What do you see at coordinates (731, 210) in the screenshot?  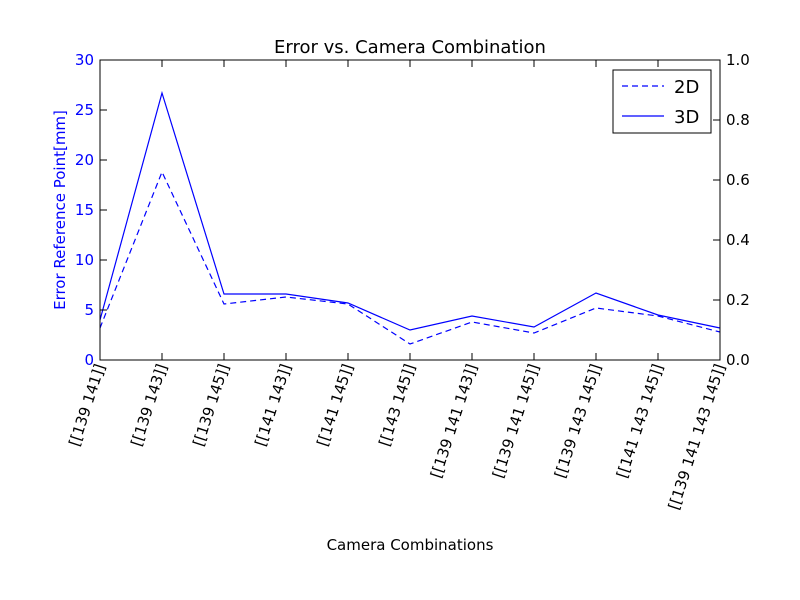 I see `y-axis-right: 0.0 0.2 0.4 0.6 0.8 1.0` at bounding box center [731, 210].